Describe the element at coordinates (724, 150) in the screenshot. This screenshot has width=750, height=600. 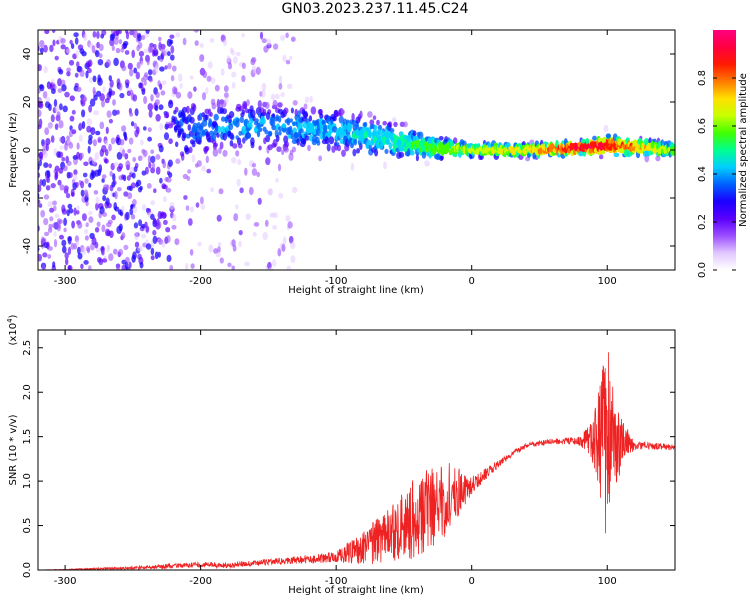
I see `colorbar-gradient` at that location.